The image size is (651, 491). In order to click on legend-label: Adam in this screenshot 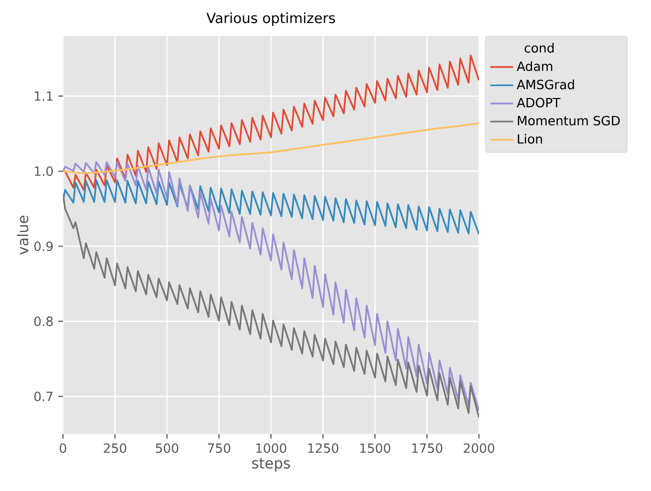, I will do `click(534, 66)`.